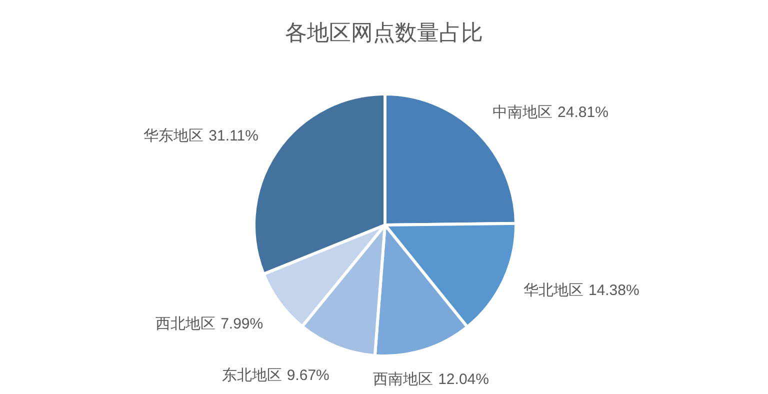 The image size is (768, 394). What do you see at coordinates (233, 135) in the screenshot?
I see `data-label: 31.11%` at bounding box center [233, 135].